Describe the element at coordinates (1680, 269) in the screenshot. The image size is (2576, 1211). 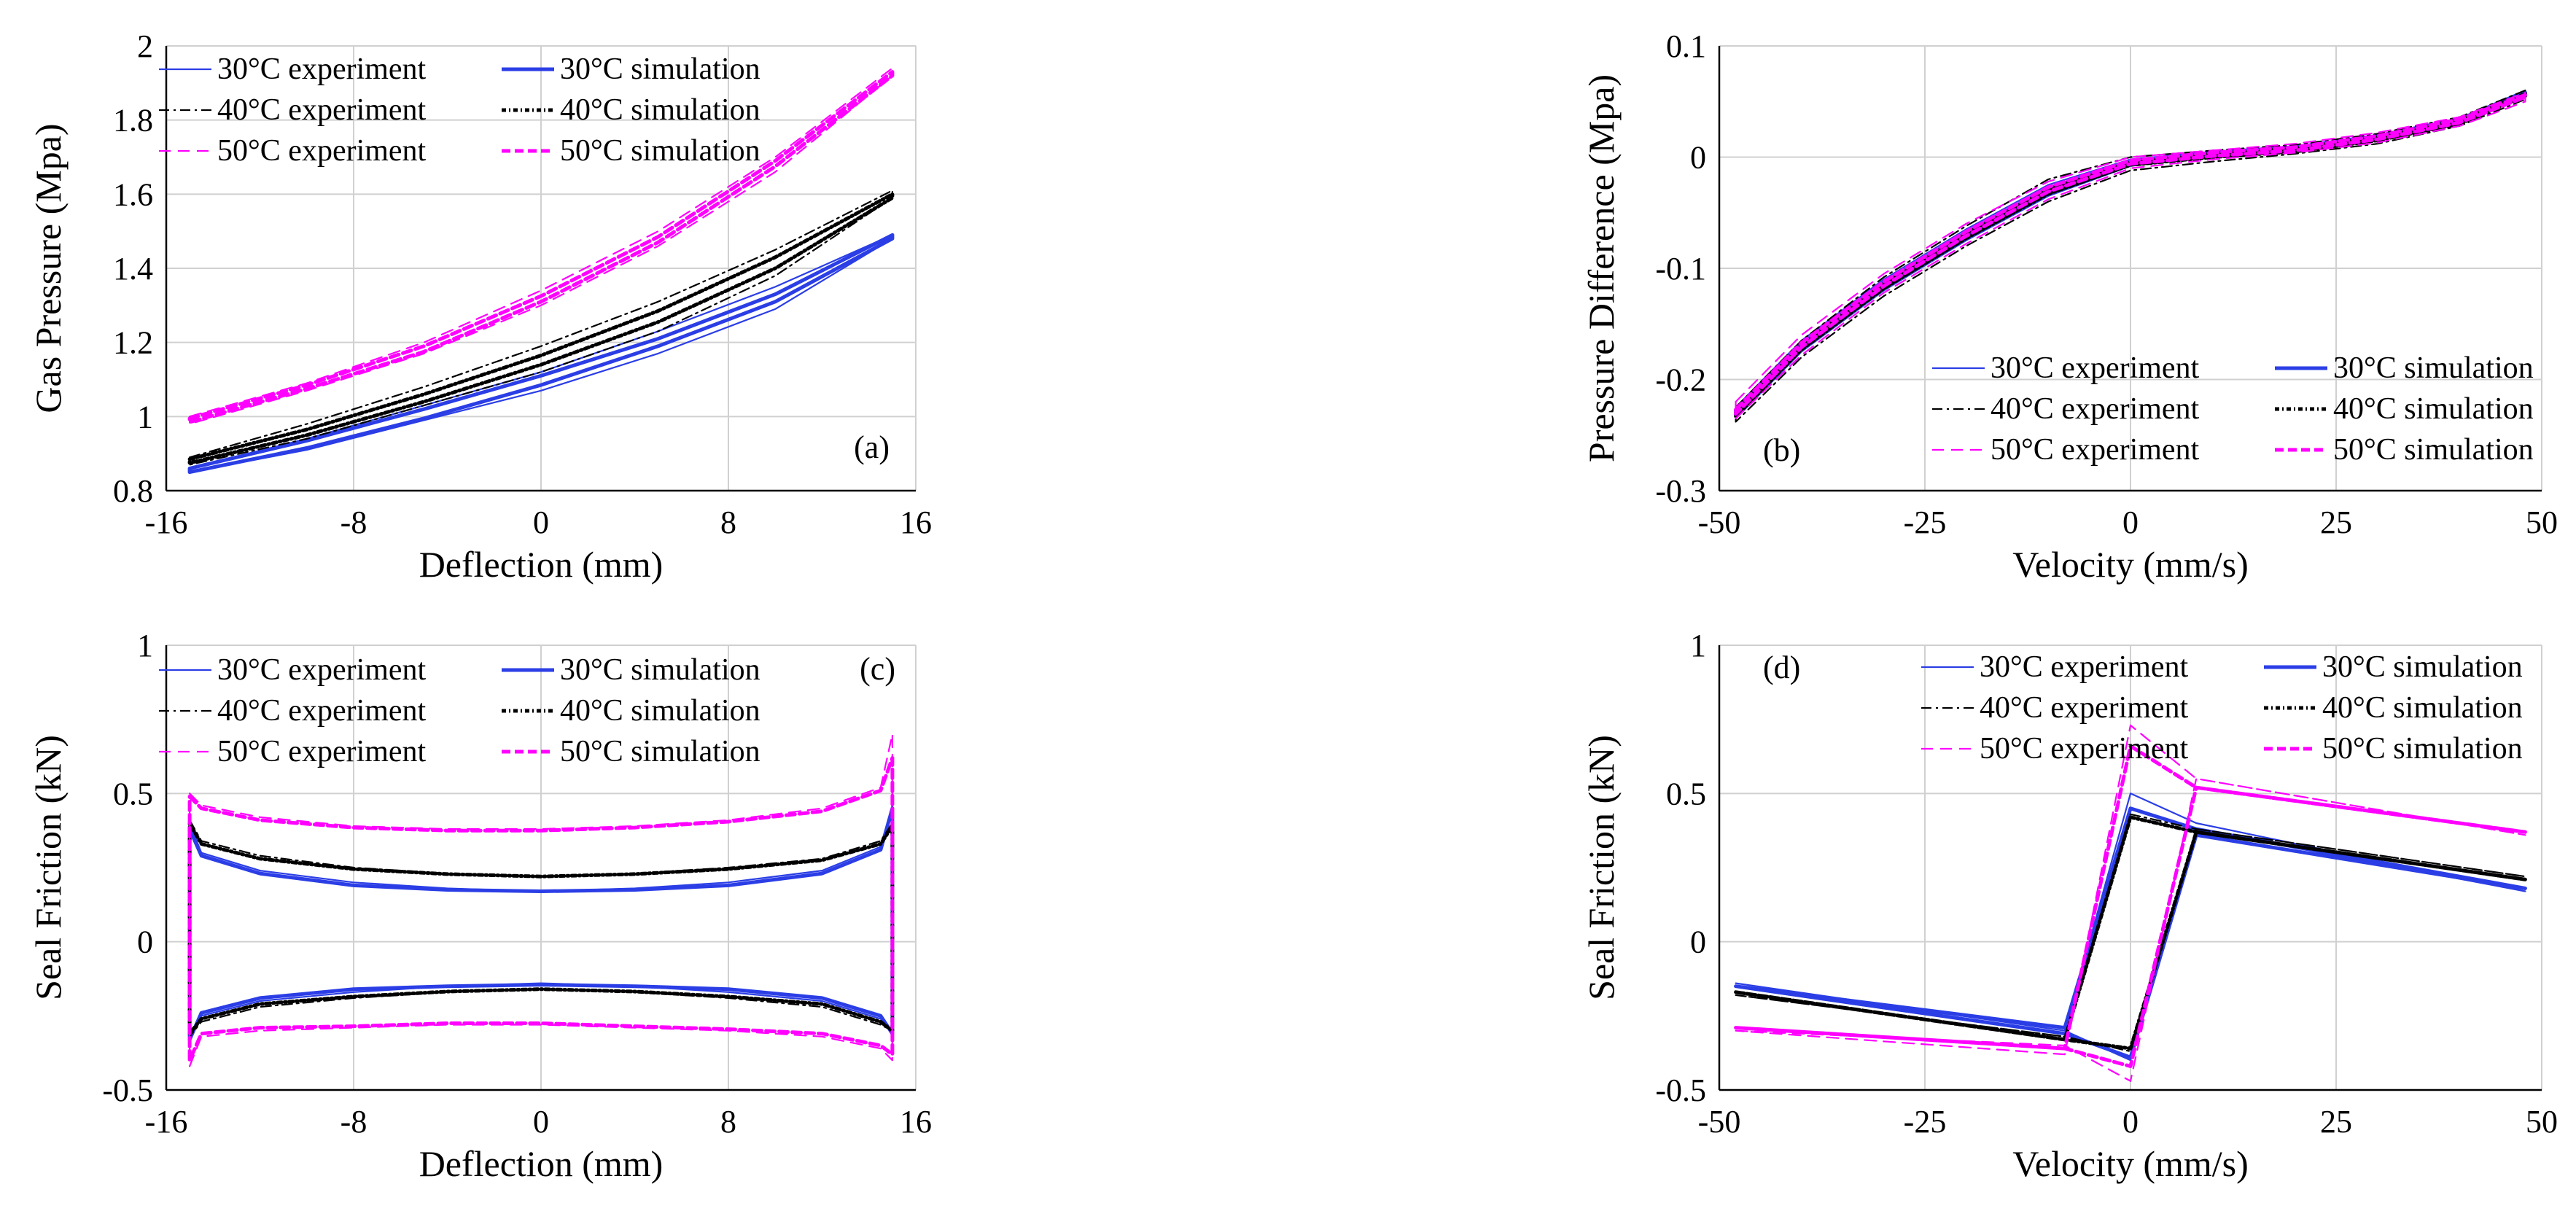
I see `y-tick-label: -0.1` at that location.